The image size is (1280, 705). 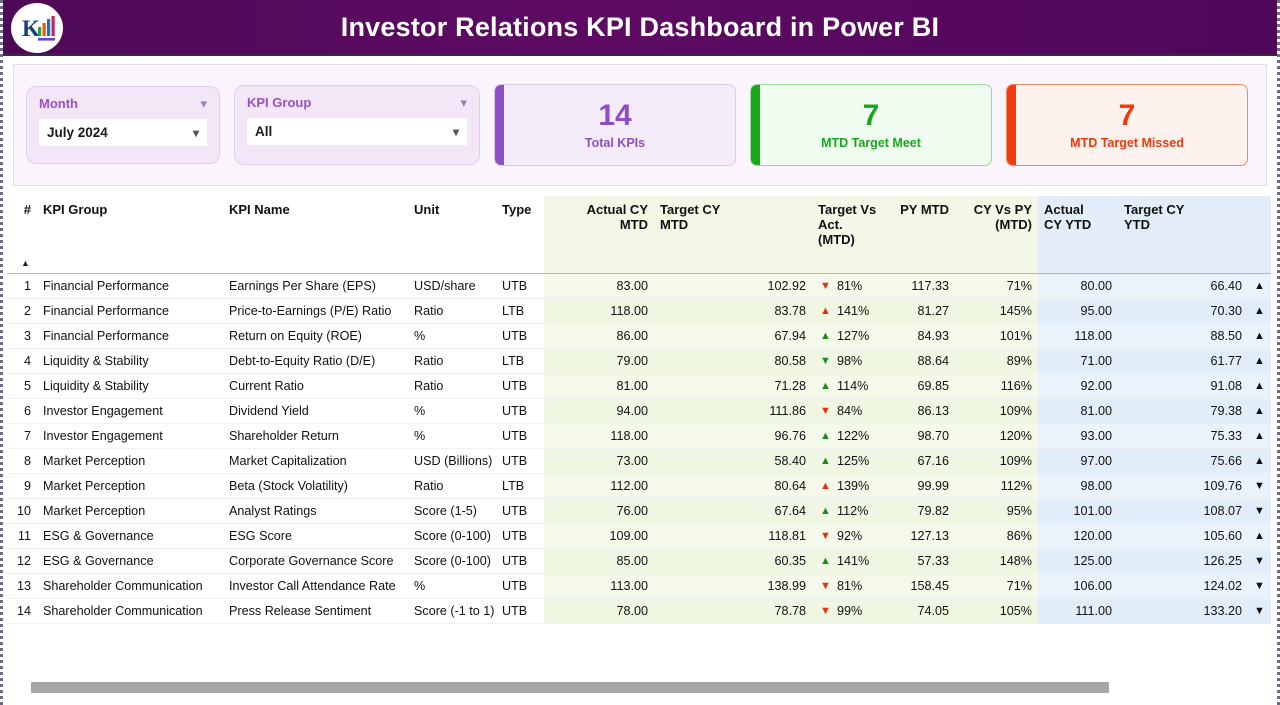 What do you see at coordinates (599, 286) in the screenshot?
I see `cell-actual-cy-mtd: 83.00` at bounding box center [599, 286].